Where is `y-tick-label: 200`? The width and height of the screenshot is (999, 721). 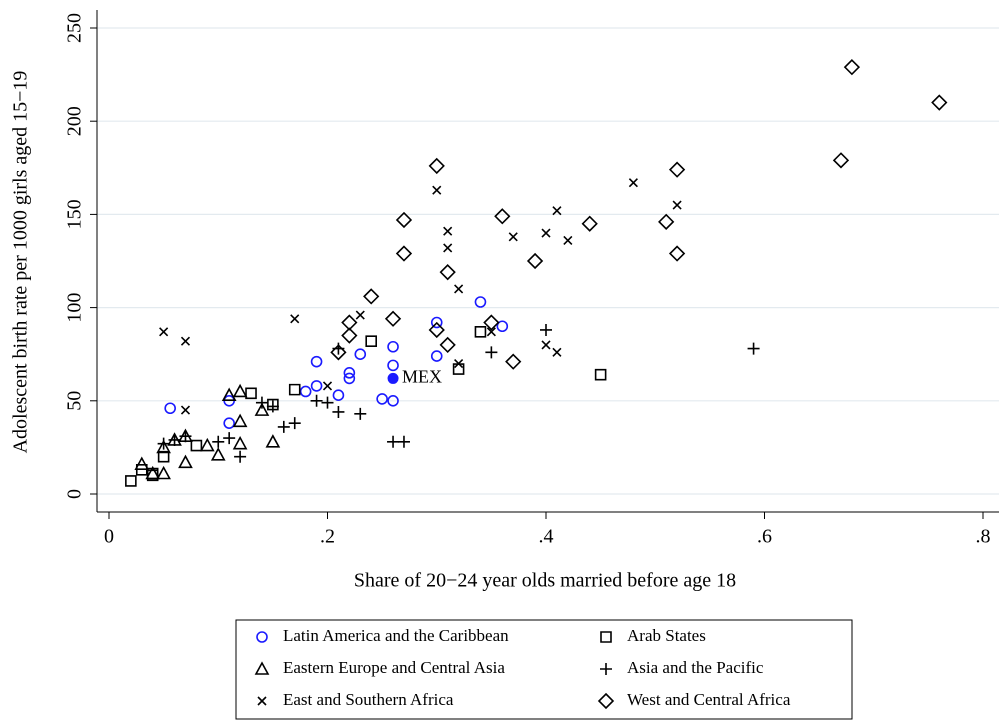 y-tick-label: 200 is located at coordinates (75, 121).